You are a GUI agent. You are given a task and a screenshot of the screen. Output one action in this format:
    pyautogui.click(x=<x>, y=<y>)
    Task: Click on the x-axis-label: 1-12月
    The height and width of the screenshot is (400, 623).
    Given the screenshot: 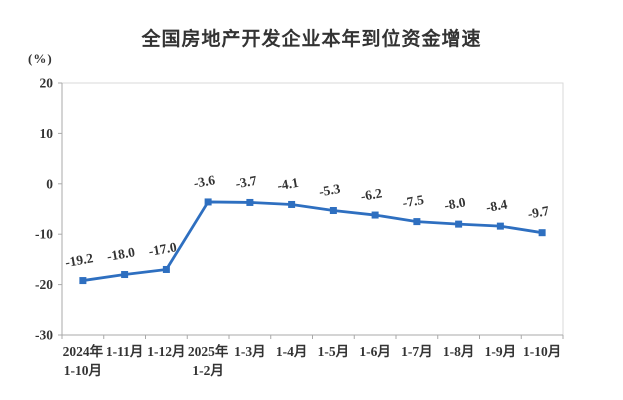 What is the action you would take?
    pyautogui.click(x=166, y=351)
    